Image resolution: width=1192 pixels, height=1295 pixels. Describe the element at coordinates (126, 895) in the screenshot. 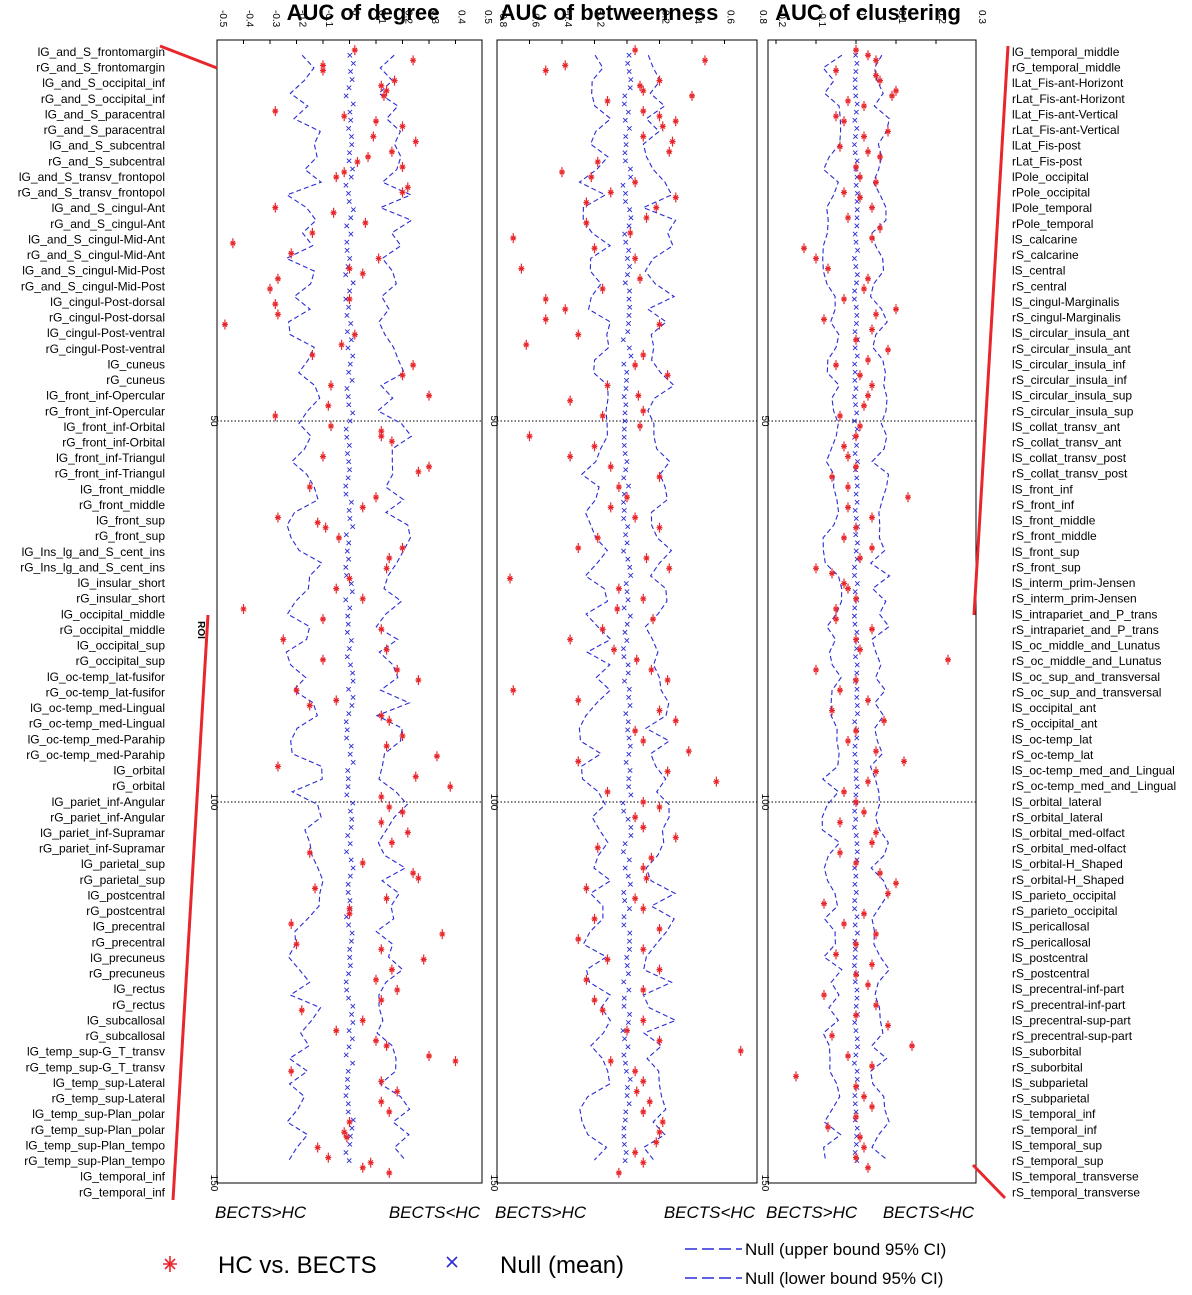

I see `left-roi-label: lG_postcentral` at that location.